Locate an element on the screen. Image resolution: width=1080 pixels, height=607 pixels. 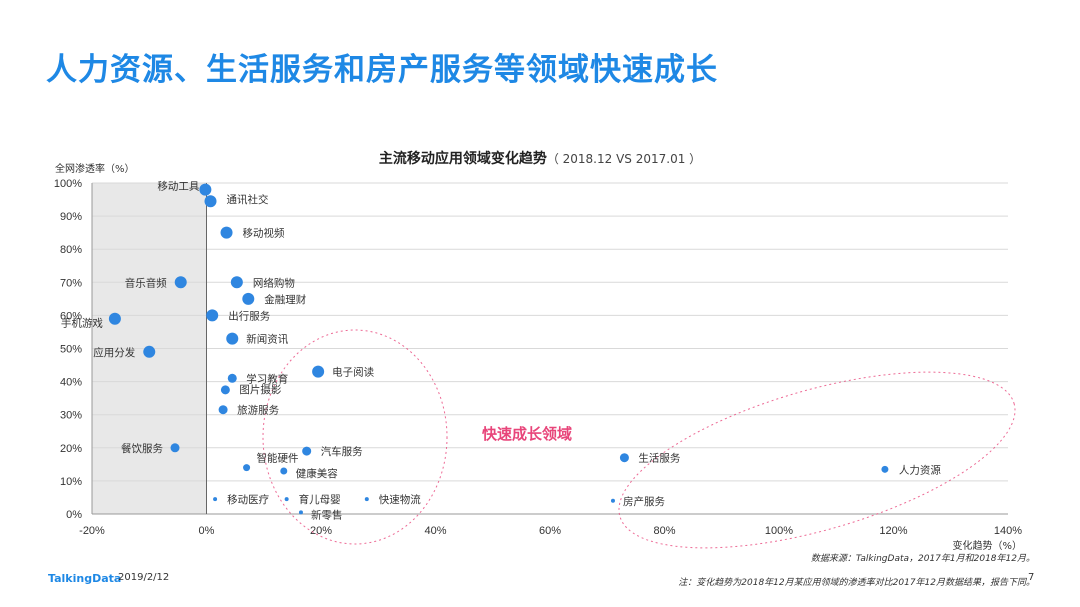
data-label: 育儿母婴 is located at coordinates (320, 499).